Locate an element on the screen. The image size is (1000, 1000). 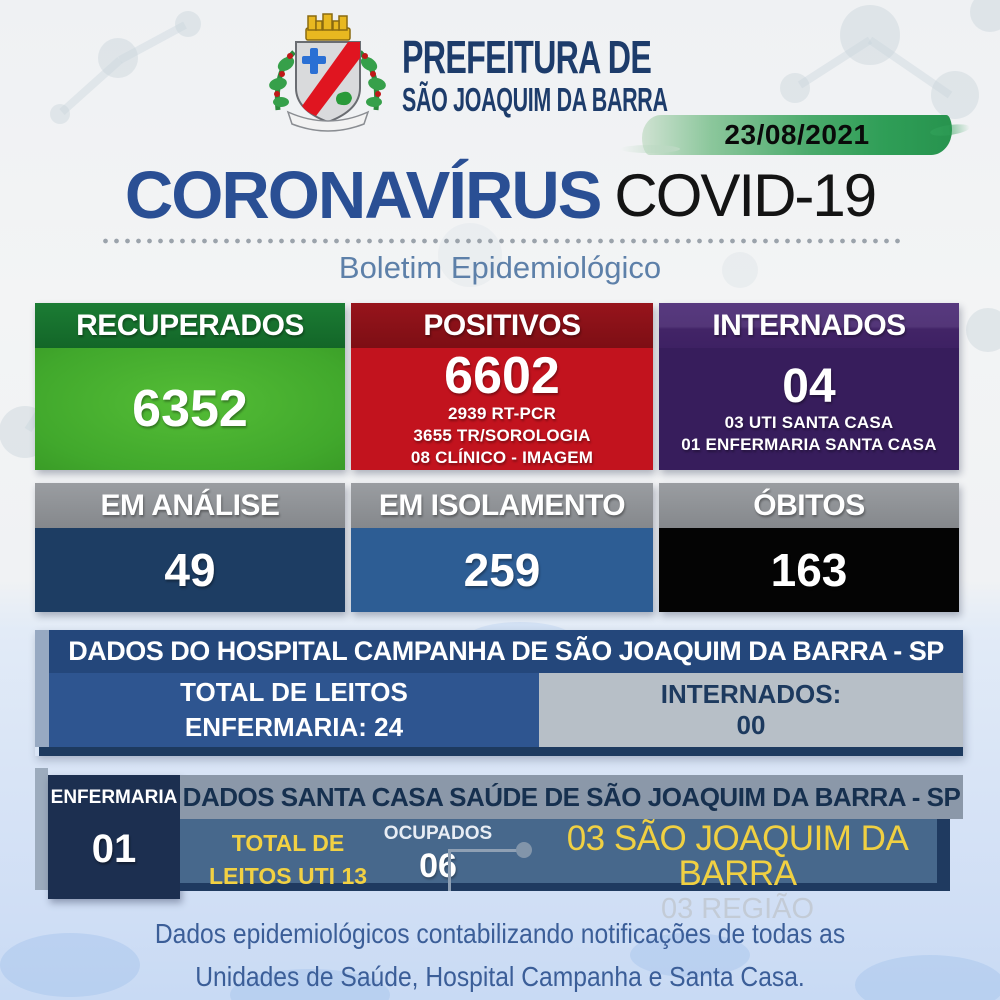
santa-casa-origin-block: 03 SÃO JOAQUIM DA BARRA 03 REGIÃO is located at coordinates (737, 872).